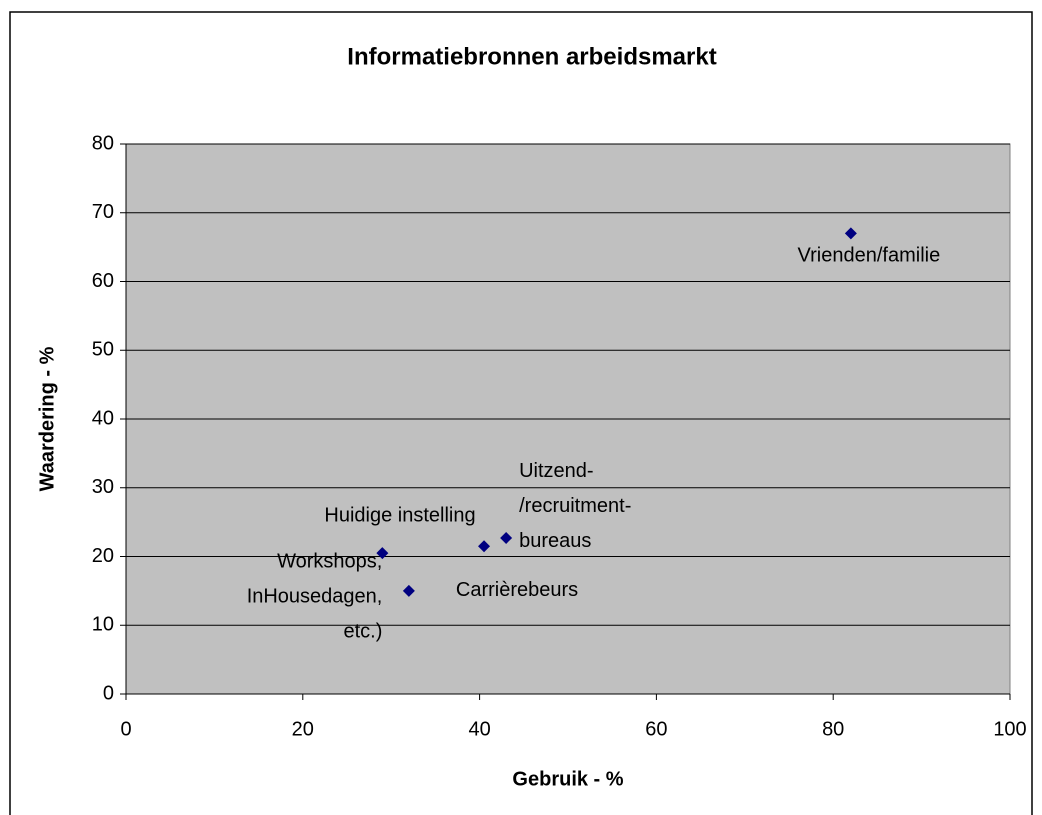 Image resolution: width=1042 pixels, height=815 pixels. Describe the element at coordinates (103, 487) in the screenshot. I see `y-tick-label: 30` at that location.